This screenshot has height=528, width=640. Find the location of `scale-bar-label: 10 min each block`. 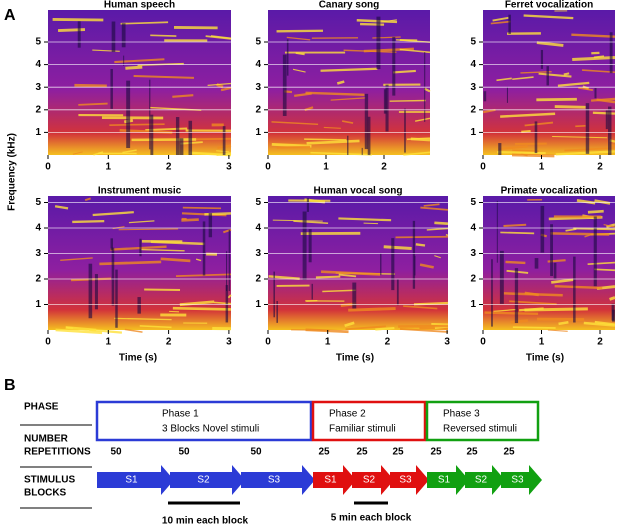

scale-bar-label: 10 min each block is located at coordinates (205, 521).